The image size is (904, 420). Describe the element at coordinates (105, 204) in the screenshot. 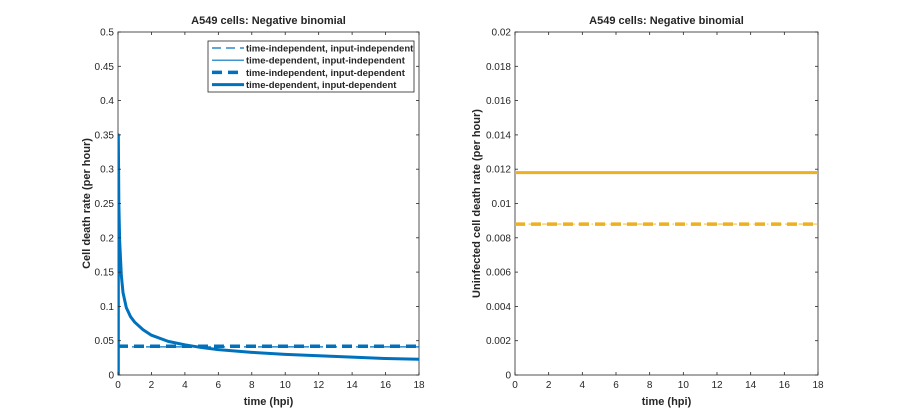

I see `y-tick-label: 0.25` at that location.